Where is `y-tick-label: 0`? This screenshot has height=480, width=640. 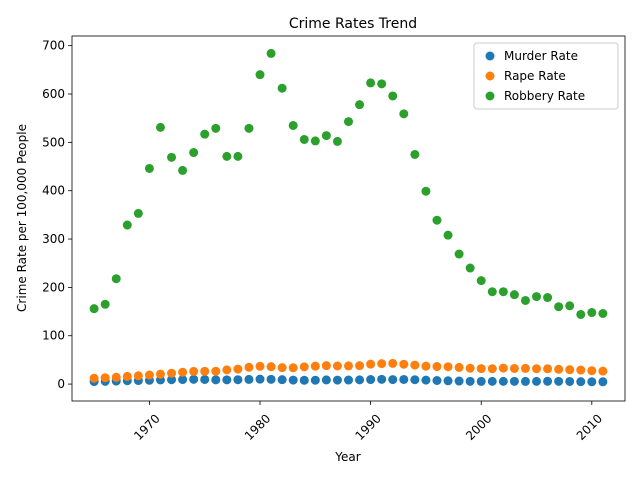 y-tick-label: 0 is located at coordinates (61, 384).